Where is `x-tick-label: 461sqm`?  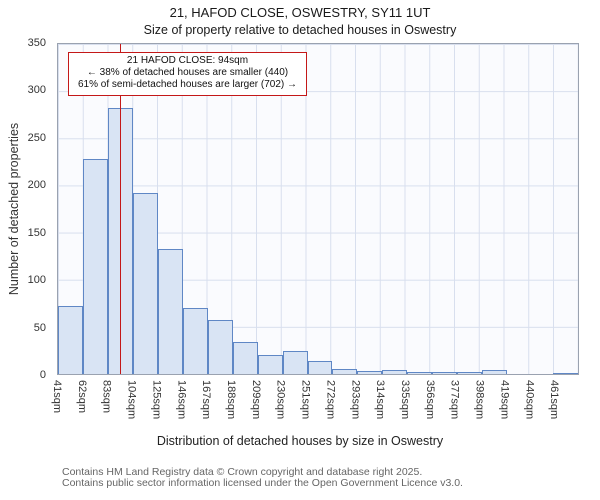 x-tick-label: 461sqm is located at coordinates (554, 400).